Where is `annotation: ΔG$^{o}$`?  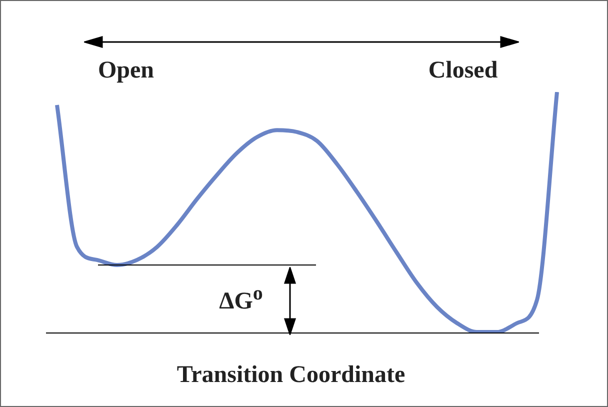
annotation: ΔG$^{o}$ is located at coordinates (241, 299).